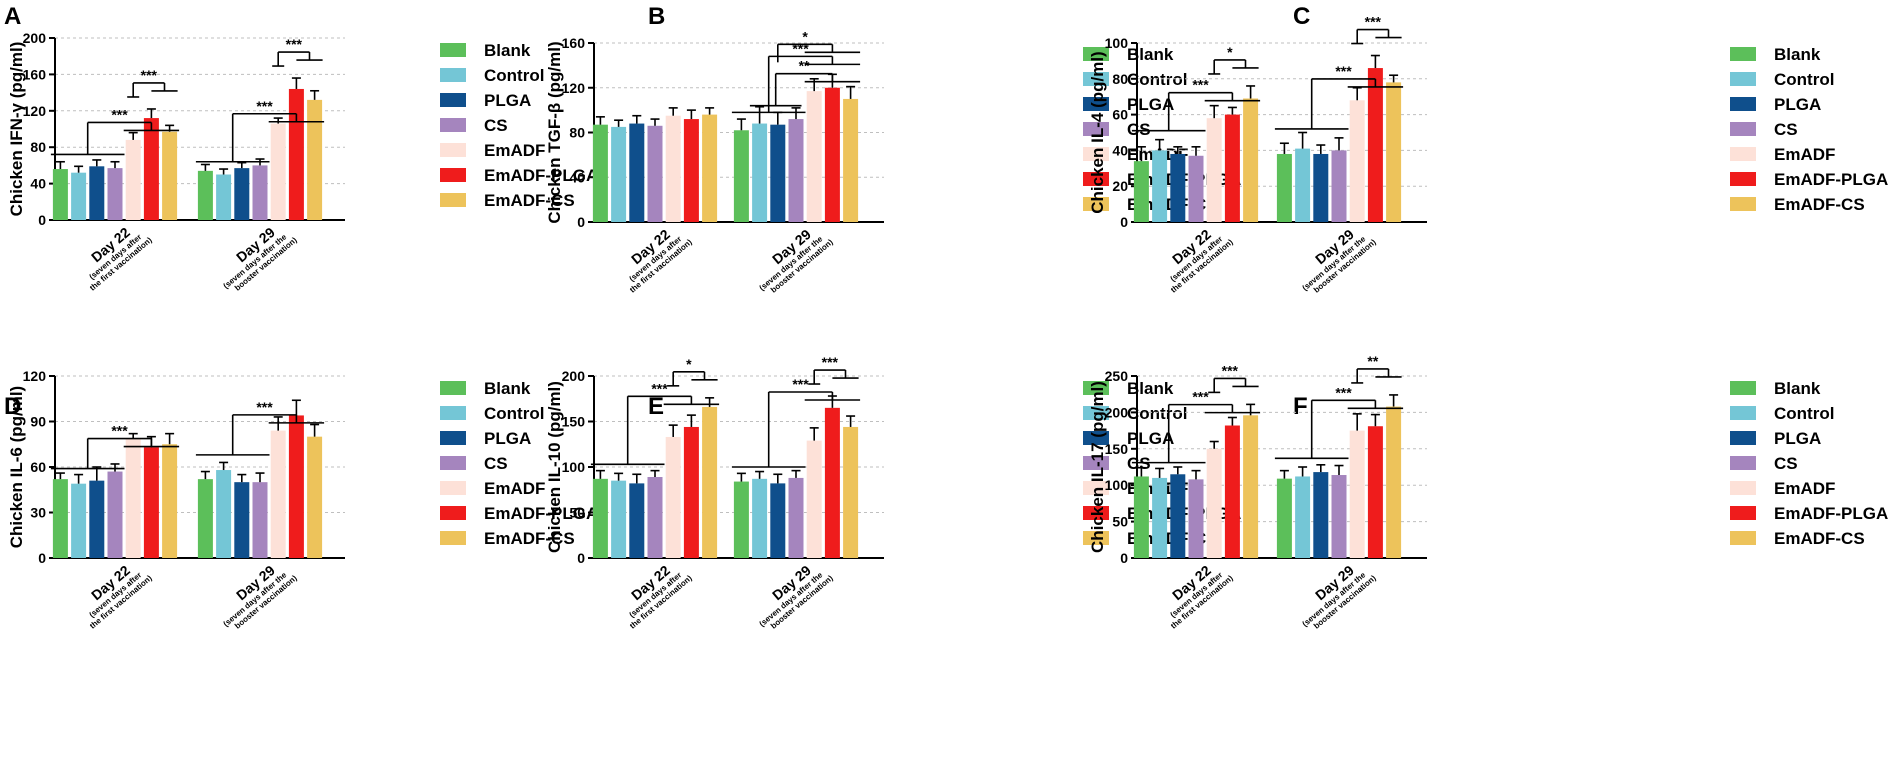 The height and width of the screenshot is (777, 1890). Describe the element at coordinates (577, 513) in the screenshot. I see `y-tick-label: 50` at that location.